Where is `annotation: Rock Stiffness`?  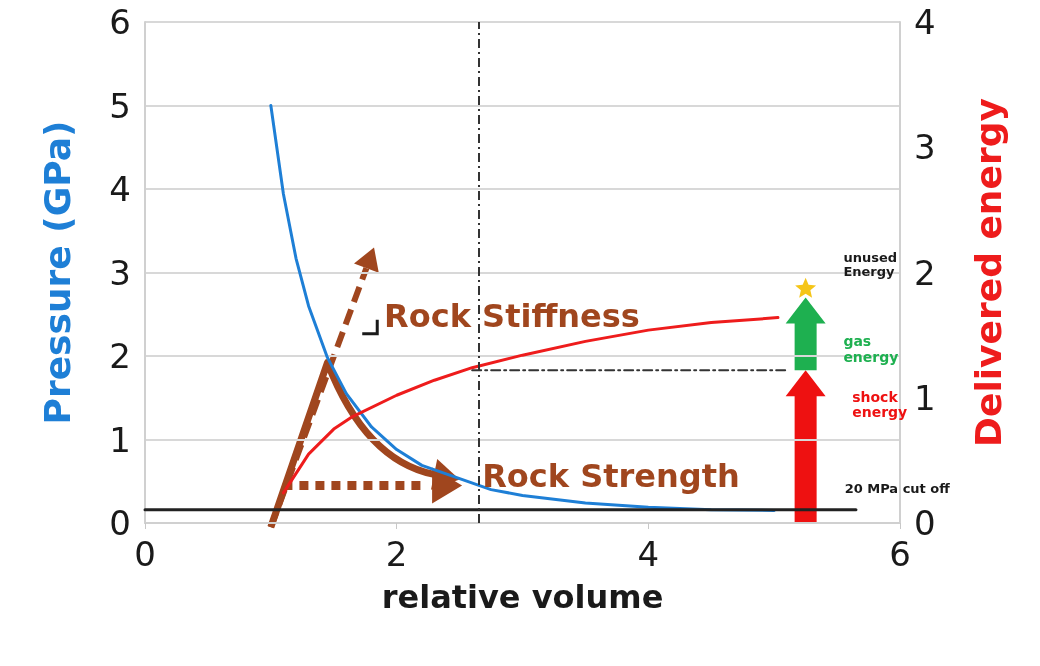
annotation: Rock Stiffness is located at coordinates (512, 316).